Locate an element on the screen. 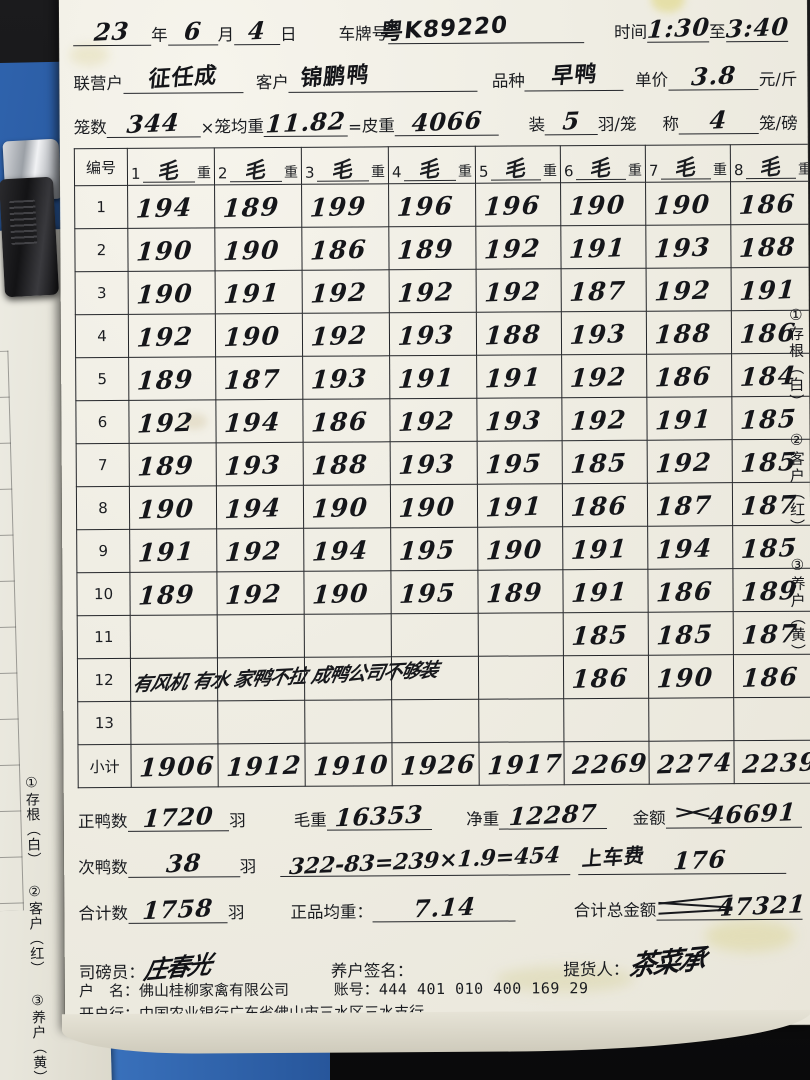 The width and height of the screenshot is (810, 1080). avg-weight-field: 7.14 is located at coordinates (444, 907).